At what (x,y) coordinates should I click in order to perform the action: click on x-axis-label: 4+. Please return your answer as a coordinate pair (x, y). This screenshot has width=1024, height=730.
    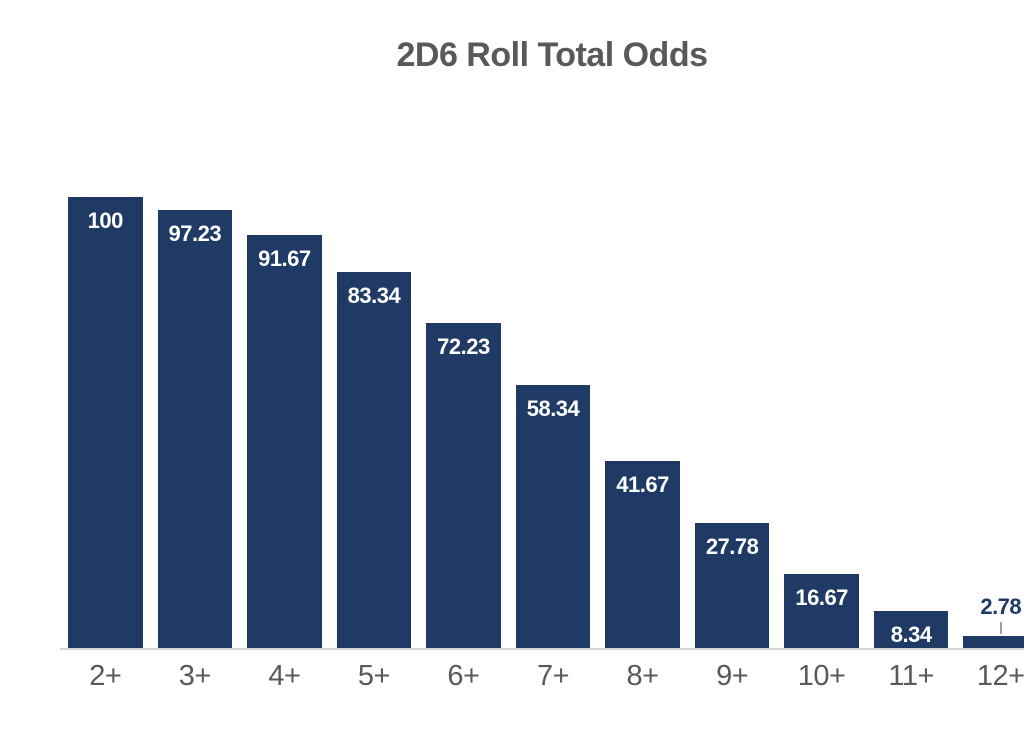
    Looking at the image, I should click on (284, 676).